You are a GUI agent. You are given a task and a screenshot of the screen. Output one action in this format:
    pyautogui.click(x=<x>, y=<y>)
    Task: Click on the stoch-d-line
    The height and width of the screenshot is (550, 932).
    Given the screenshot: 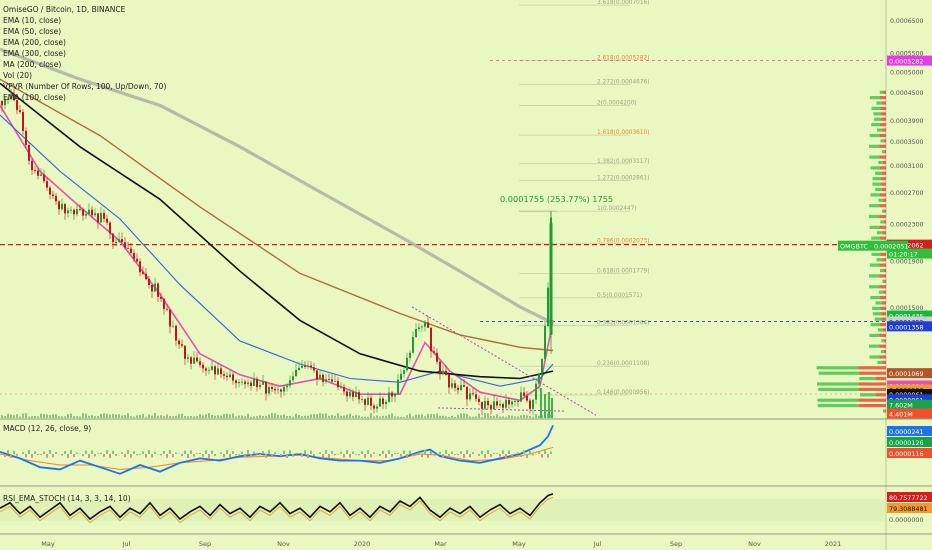 What is the action you would take?
    pyautogui.click(x=277, y=510)
    